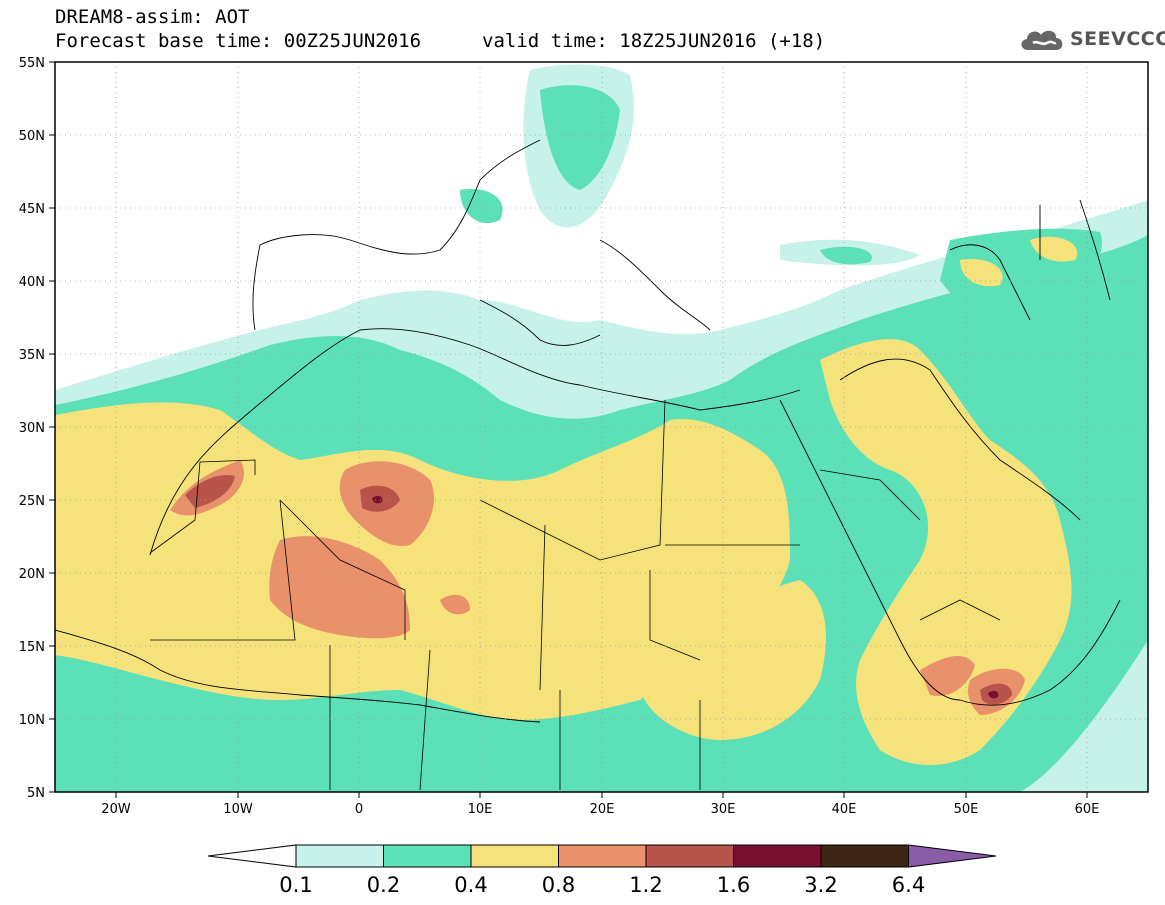  I want to click on lon-label: 30E, so click(723, 809).